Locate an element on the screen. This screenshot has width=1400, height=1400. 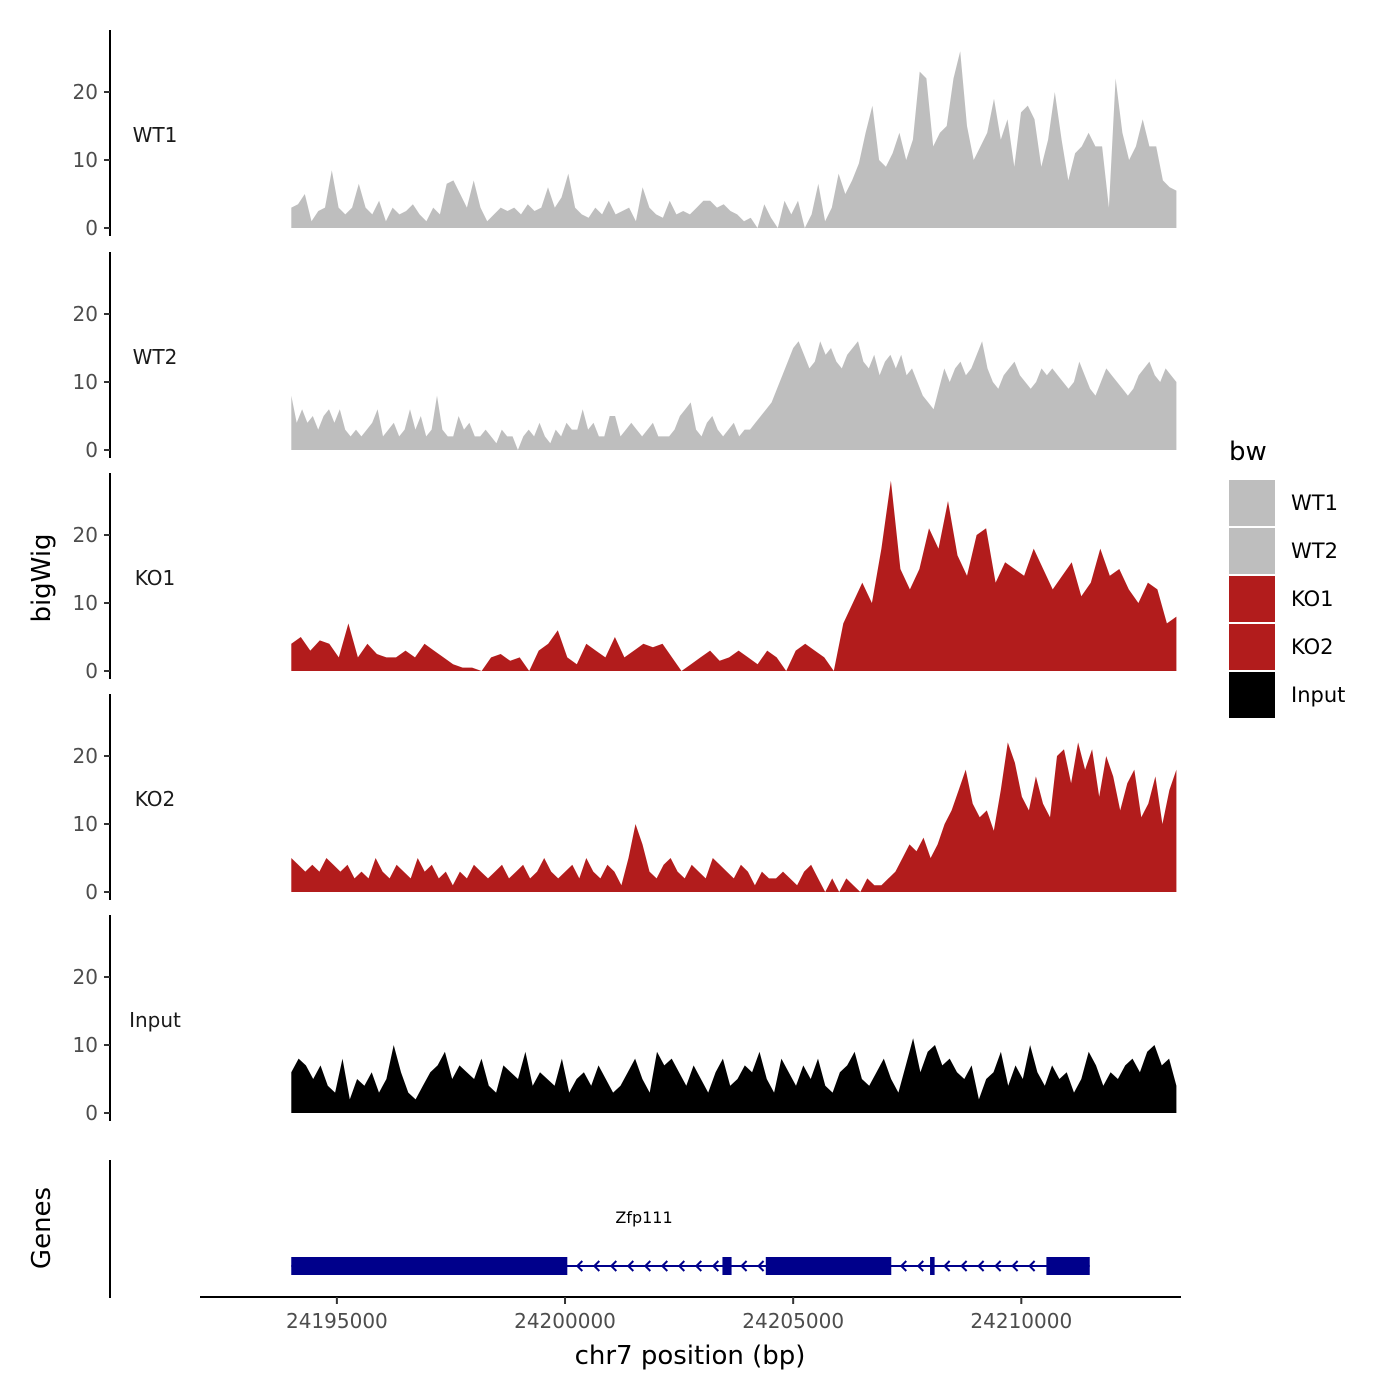
coverage-area-wt1 is located at coordinates (734, 140).